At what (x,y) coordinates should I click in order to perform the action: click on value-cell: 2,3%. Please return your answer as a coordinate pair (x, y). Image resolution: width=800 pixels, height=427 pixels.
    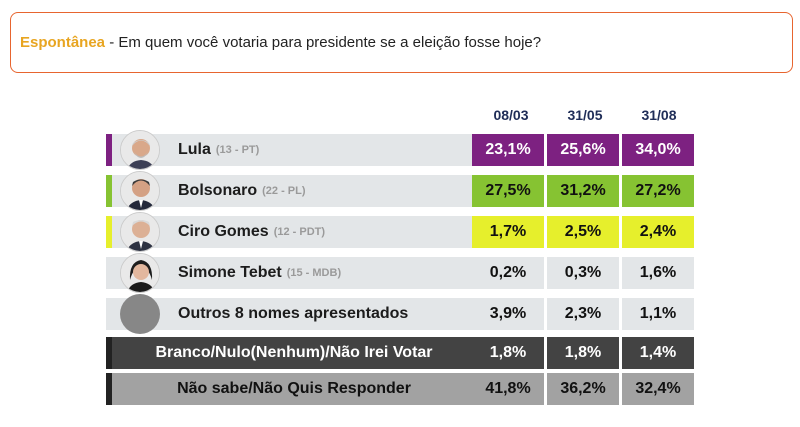
    Looking at the image, I should click on (583, 314).